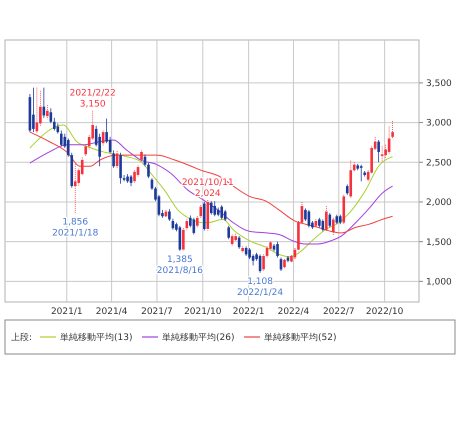  What do you see at coordinates (248, 312) in the screenshot?
I see `x-tick-label: 2022/1` at bounding box center [248, 312].